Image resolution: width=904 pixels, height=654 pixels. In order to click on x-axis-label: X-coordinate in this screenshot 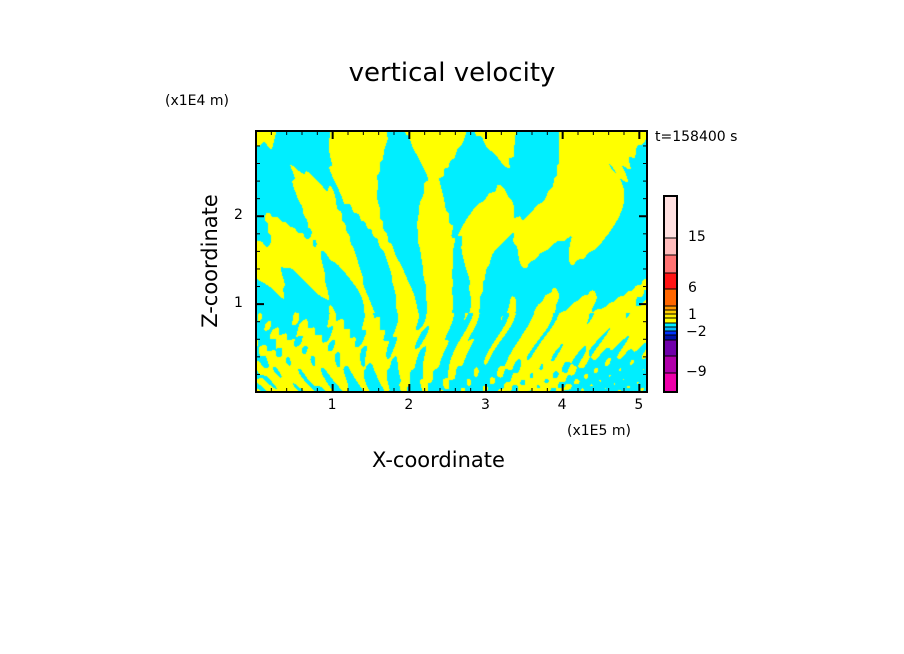, I will do `click(438, 460)`.